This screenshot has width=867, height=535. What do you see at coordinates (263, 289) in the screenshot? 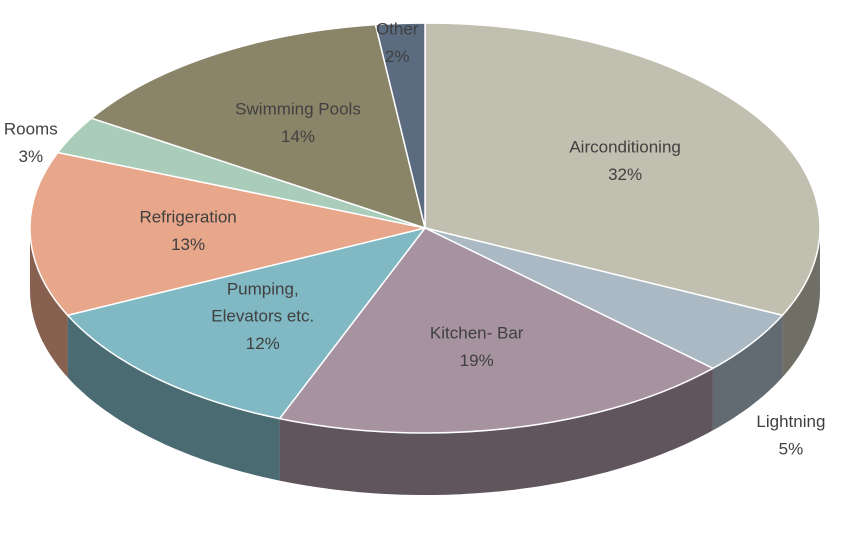
I see `slice-label-line: Pumping,` at bounding box center [263, 289].